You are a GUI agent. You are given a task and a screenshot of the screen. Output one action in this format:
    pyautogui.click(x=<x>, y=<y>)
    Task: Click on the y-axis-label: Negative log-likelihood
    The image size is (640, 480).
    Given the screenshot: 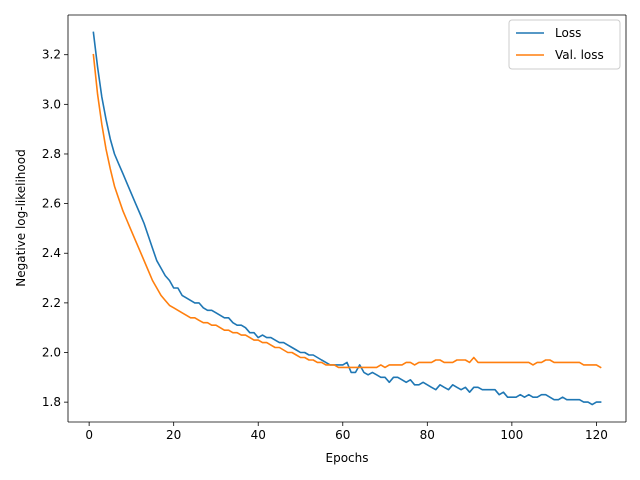 What is the action you would take?
    pyautogui.click(x=21, y=217)
    